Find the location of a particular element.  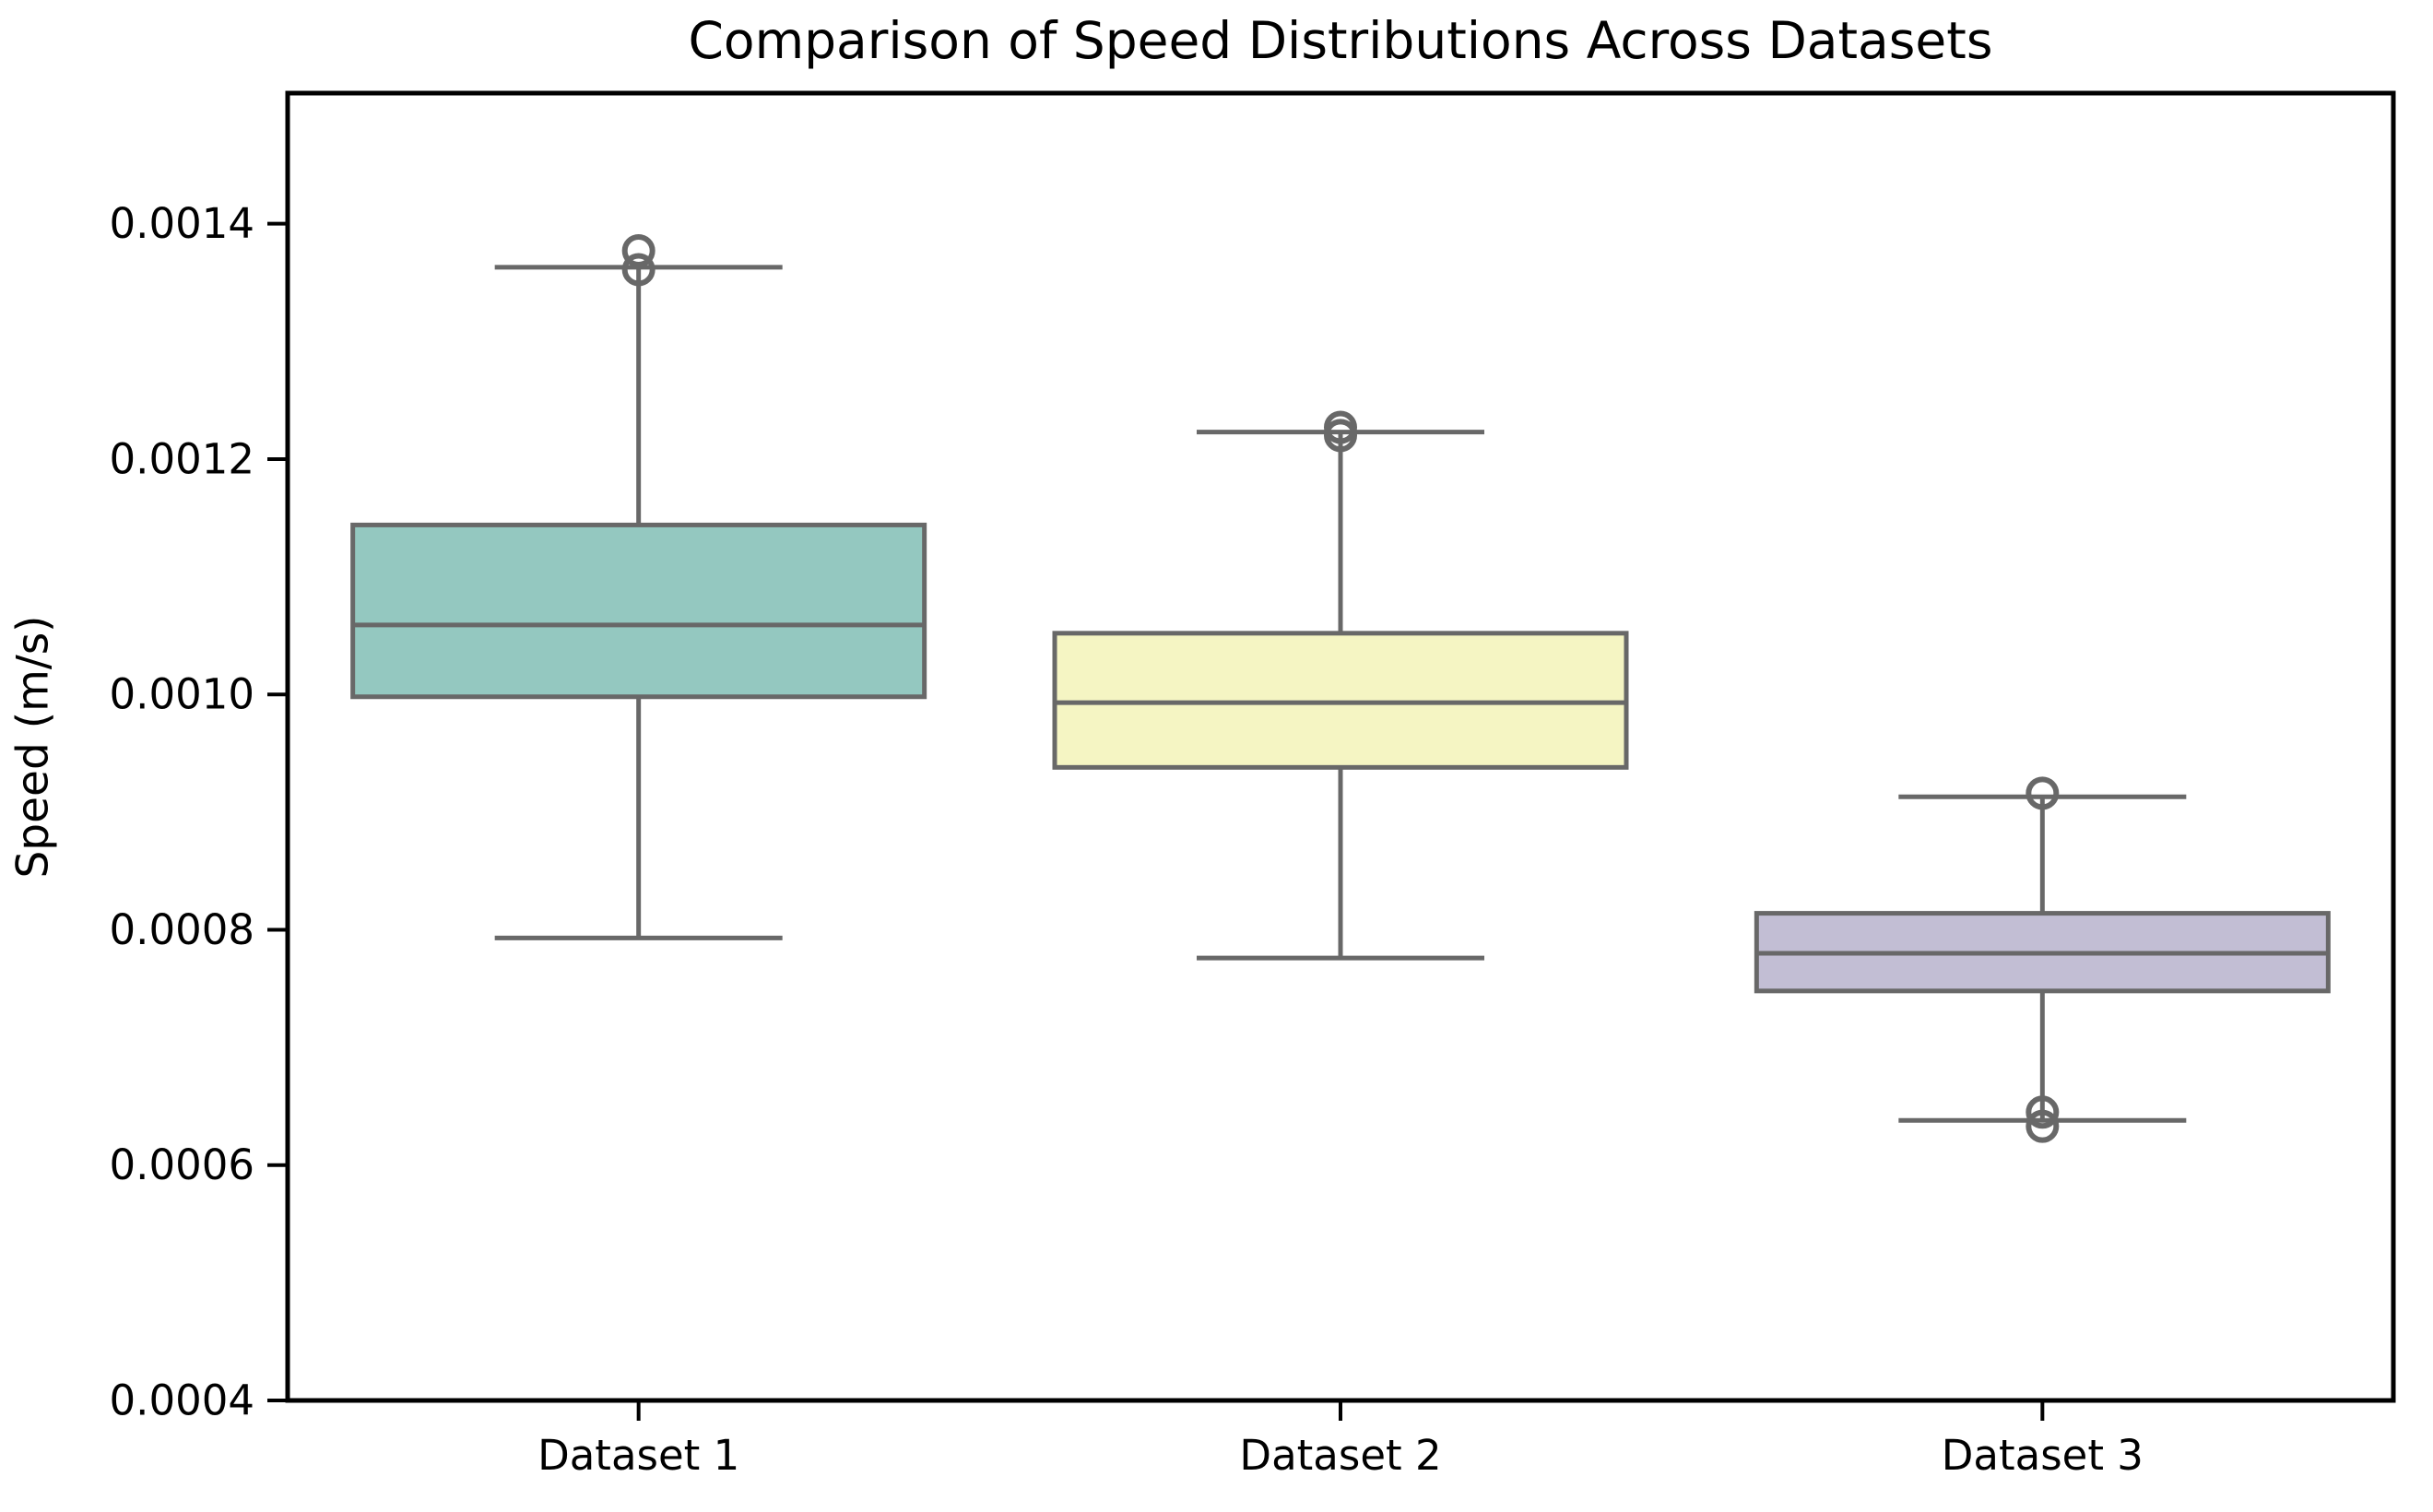

y-tick-label: 0.0004 is located at coordinates (182, 1400).